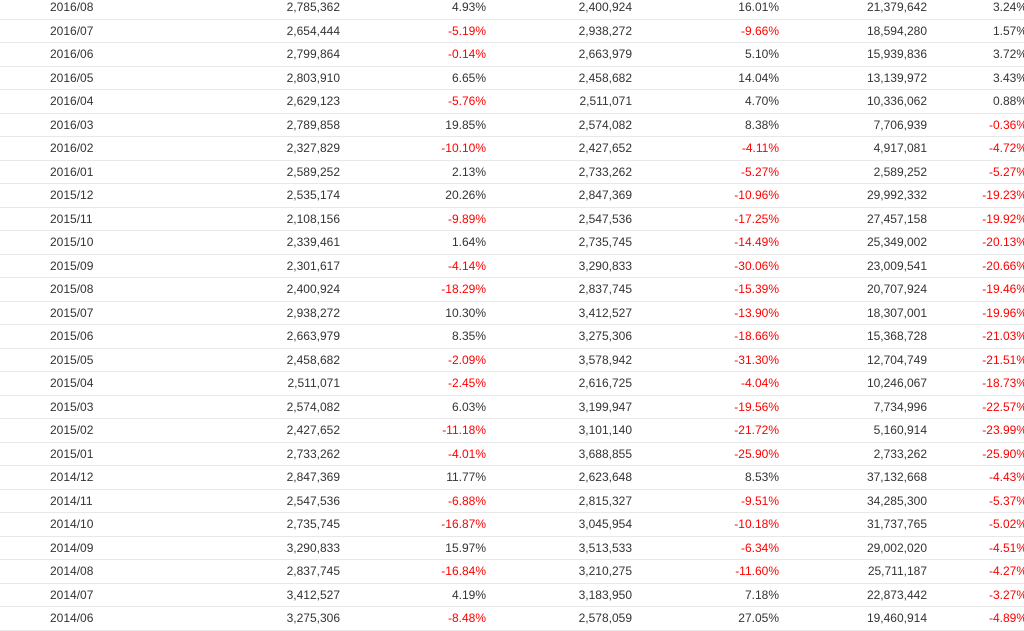  I want to click on value-cell: 3,513,533, so click(559, 548).